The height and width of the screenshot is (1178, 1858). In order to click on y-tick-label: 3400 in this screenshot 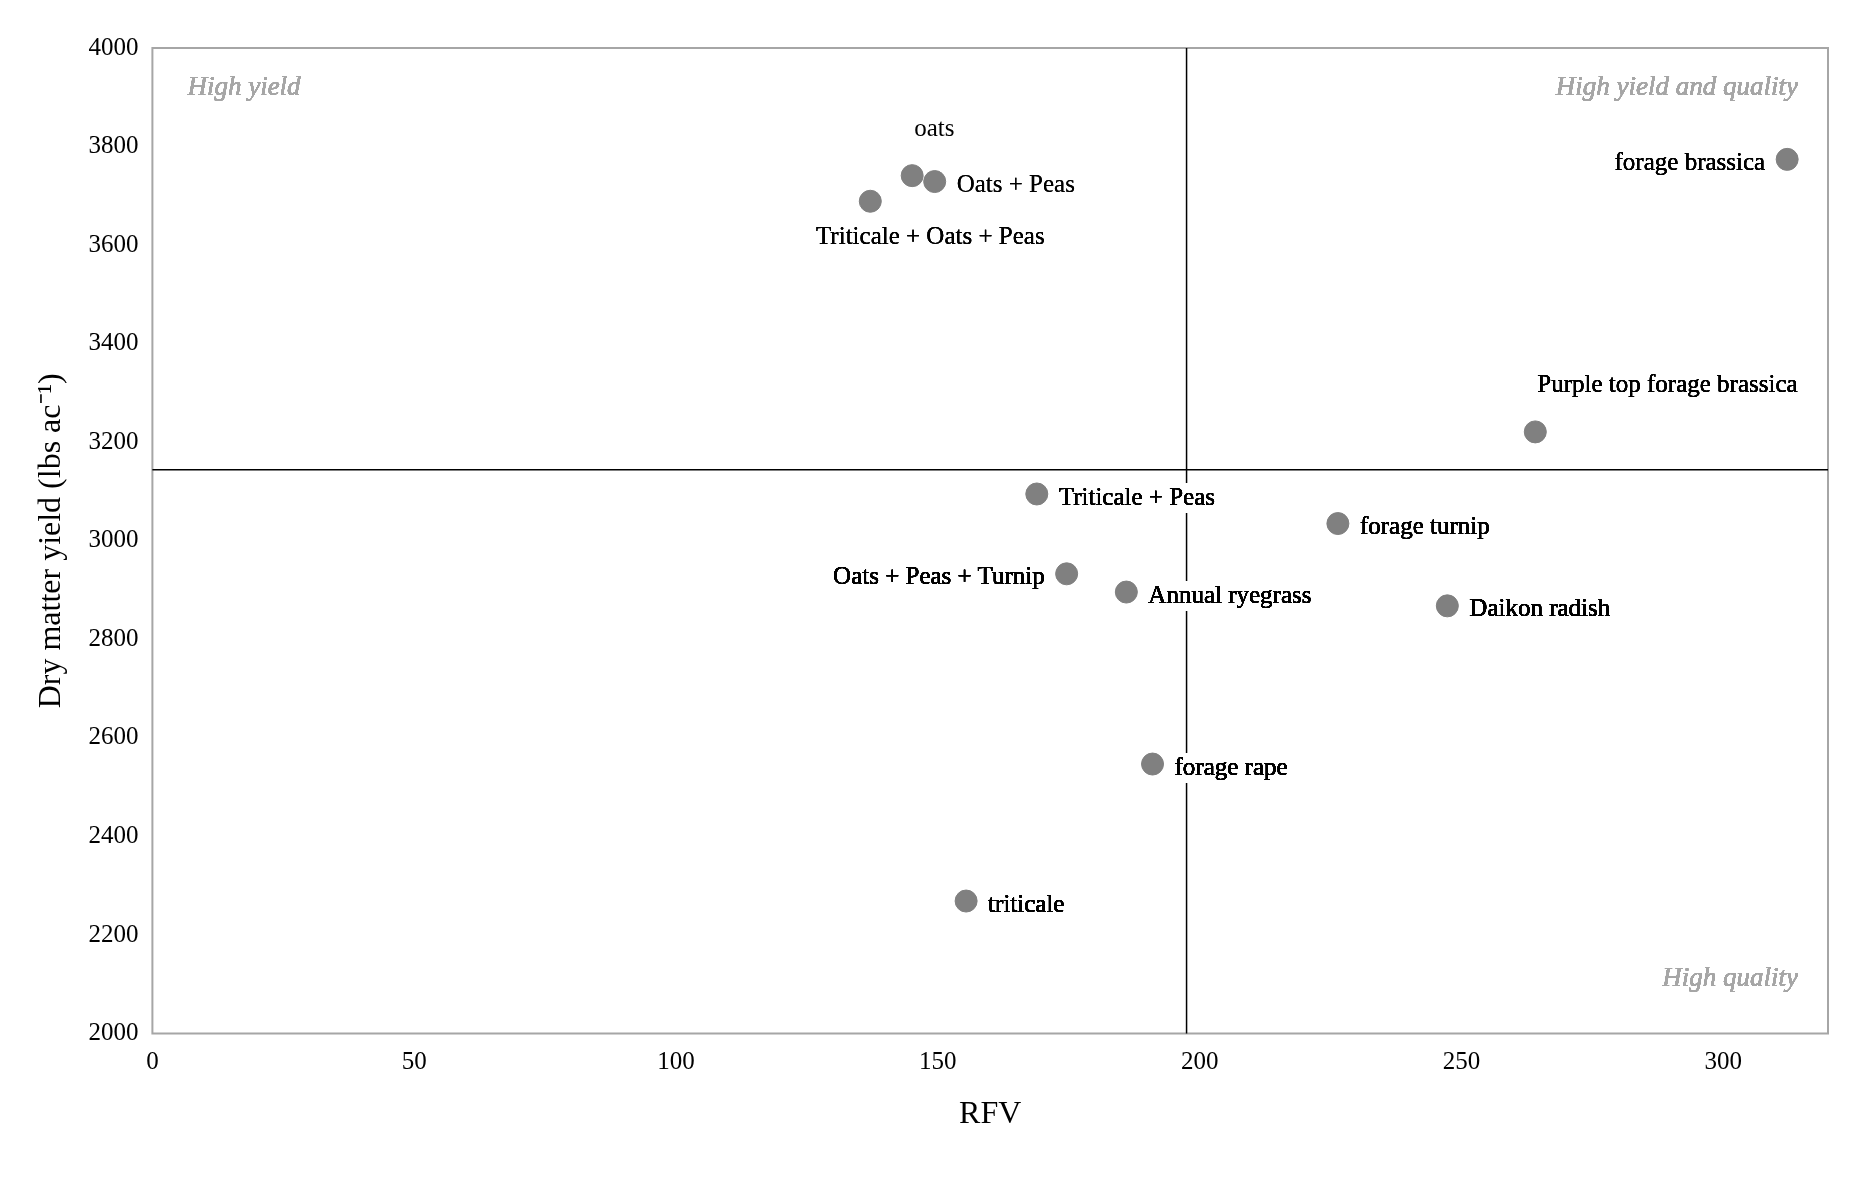, I will do `click(113, 342)`.